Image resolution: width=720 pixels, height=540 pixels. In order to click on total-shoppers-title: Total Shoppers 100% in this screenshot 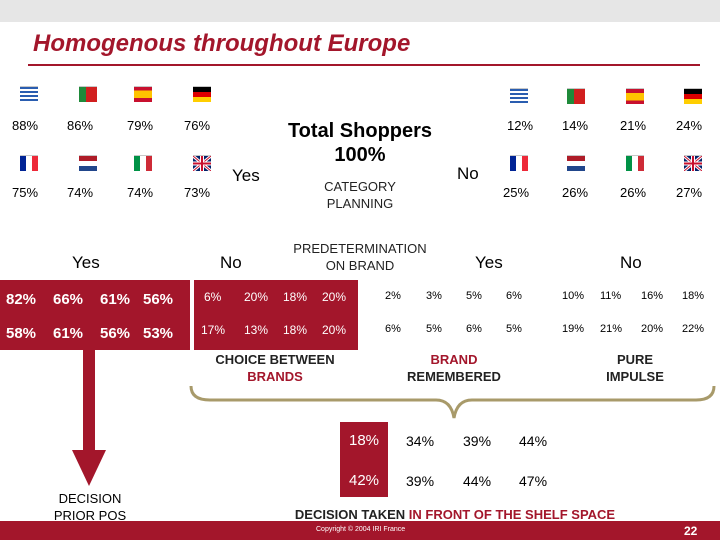, I will do `click(360, 143)`.